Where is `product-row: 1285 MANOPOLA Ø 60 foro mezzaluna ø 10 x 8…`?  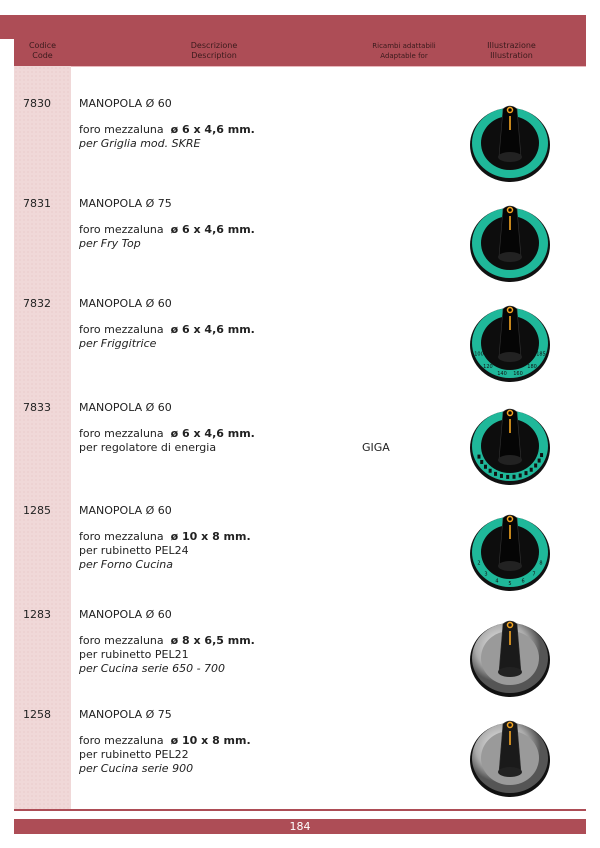
product-row: 1285 MANOPOLA Ø 60 foro mezzaluna ø 10 x 8… is located at coordinates (300, 554).